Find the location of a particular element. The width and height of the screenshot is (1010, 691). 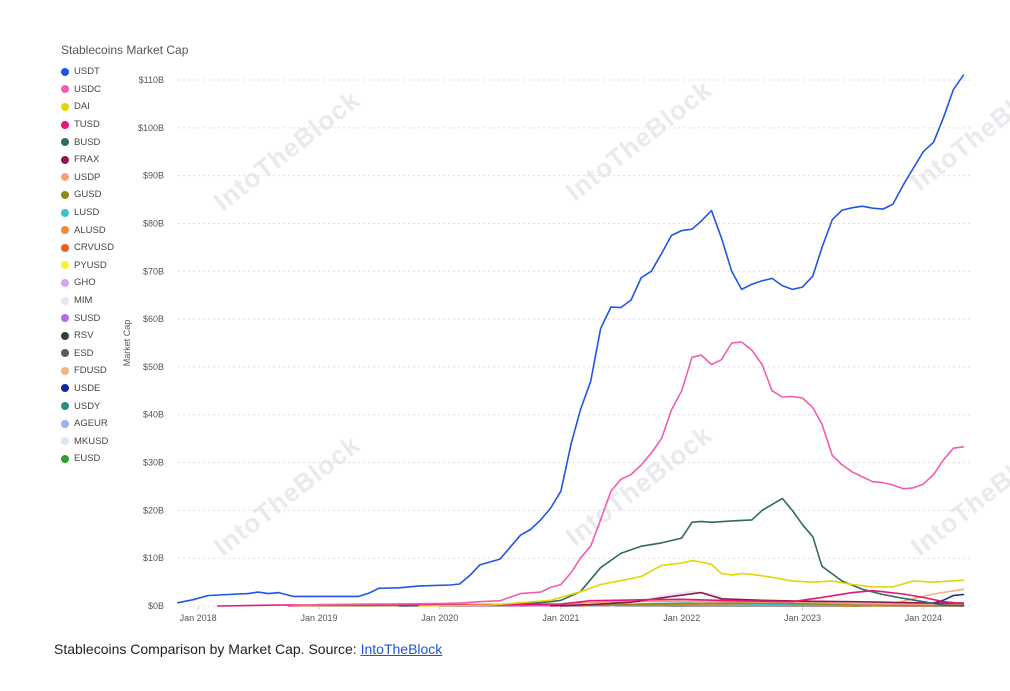

legend-item-usdy: USDY is located at coordinates (87, 406).